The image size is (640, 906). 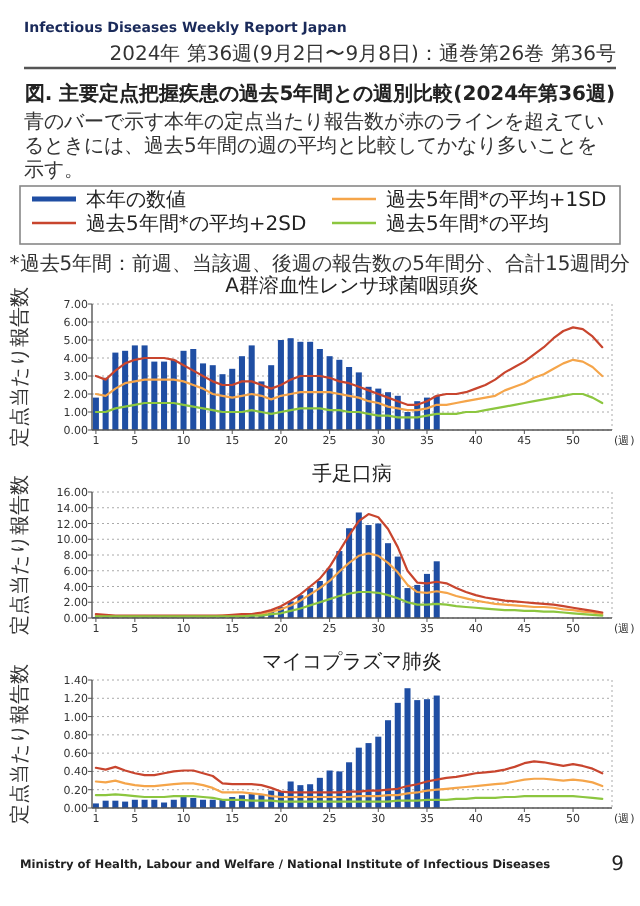 What do you see at coordinates (617, 865) in the screenshot?
I see `text: 9` at bounding box center [617, 865].